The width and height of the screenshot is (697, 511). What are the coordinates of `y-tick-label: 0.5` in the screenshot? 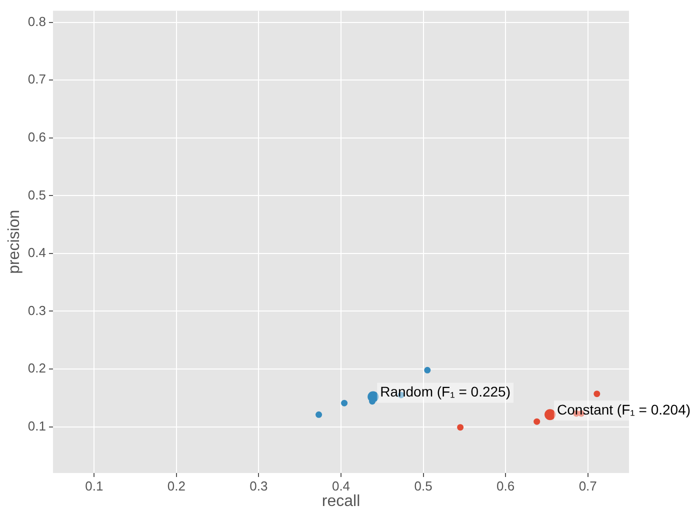 It's located at (37, 194).